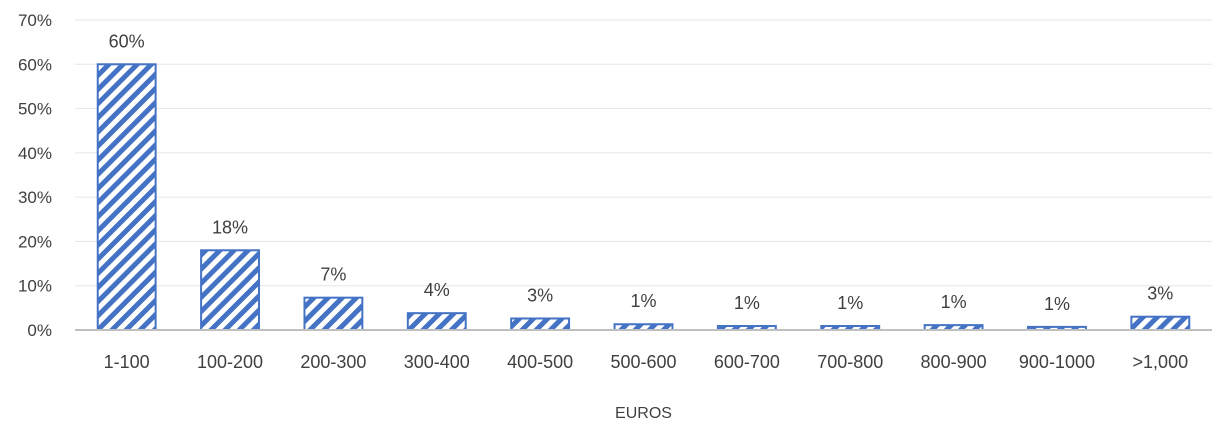 The height and width of the screenshot is (425, 1212). What do you see at coordinates (35, 109) in the screenshot?
I see `y-tick-label: 50%` at bounding box center [35, 109].